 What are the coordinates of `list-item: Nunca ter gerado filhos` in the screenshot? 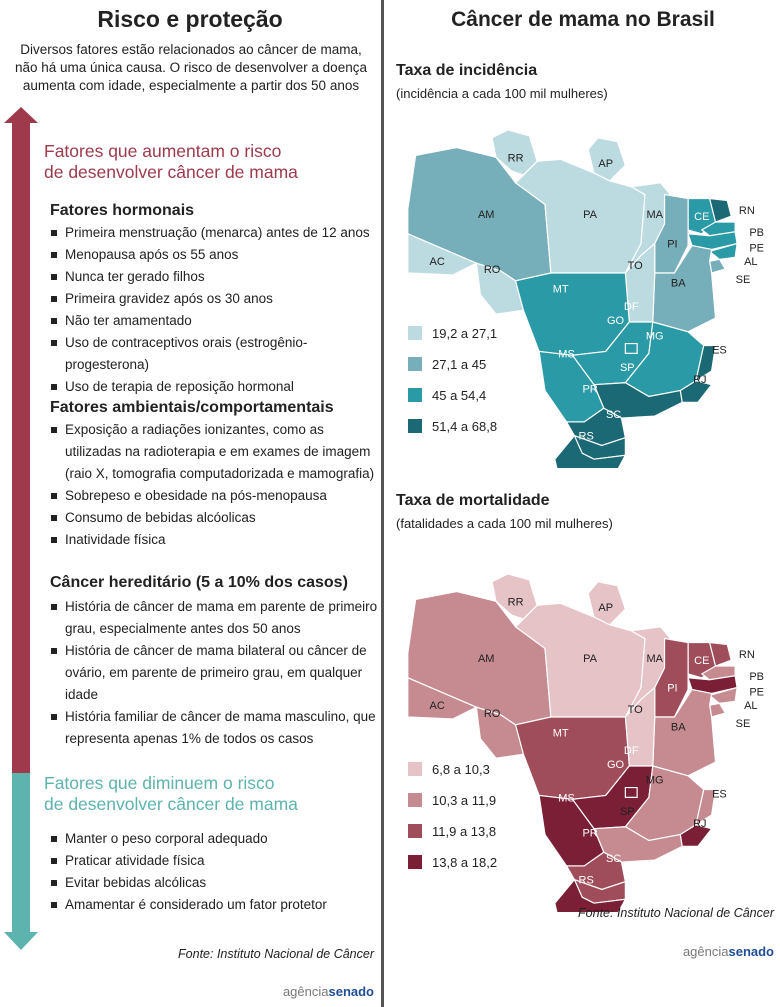 It's located at (215, 277).